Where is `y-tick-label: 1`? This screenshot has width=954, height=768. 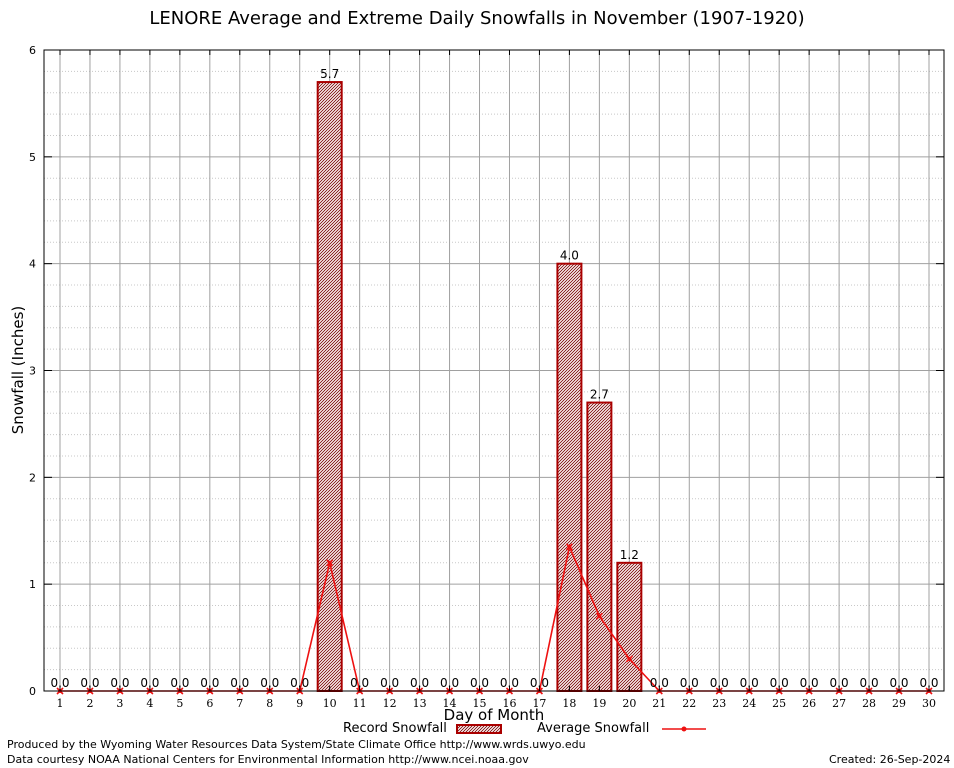 y-tick-label: 1 is located at coordinates (32, 584).